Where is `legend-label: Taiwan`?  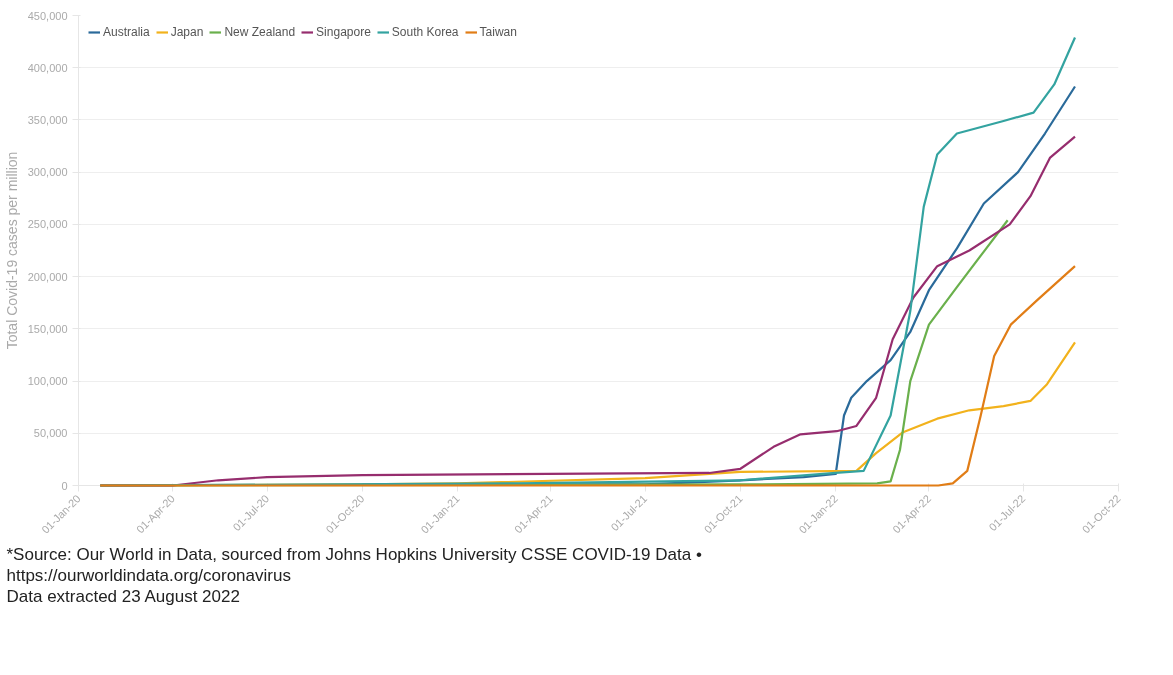 legend-label: Taiwan is located at coordinates (498, 32).